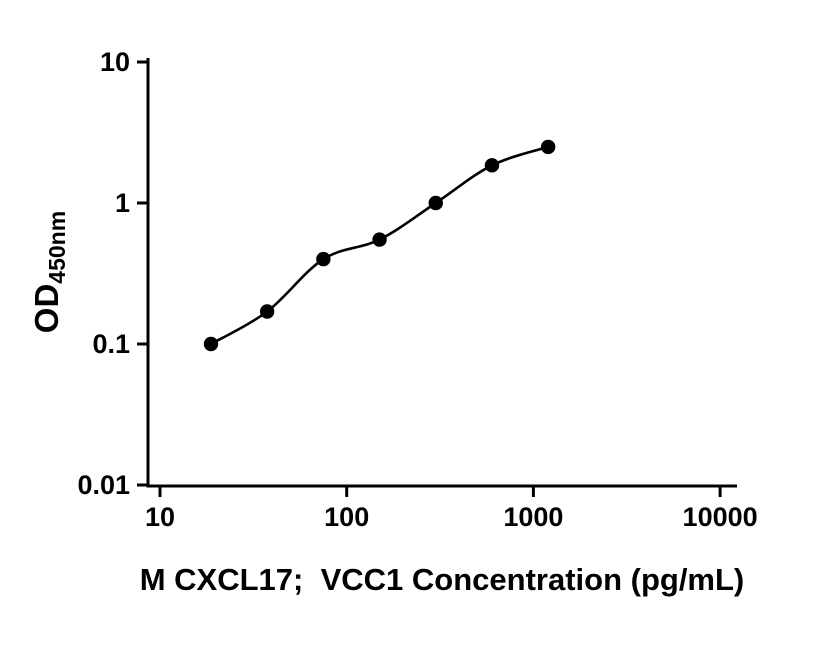 This screenshot has height=645, width=816. Describe the element at coordinates (103, 485) in the screenshot. I see `y-tick-label: 0.01` at that location.